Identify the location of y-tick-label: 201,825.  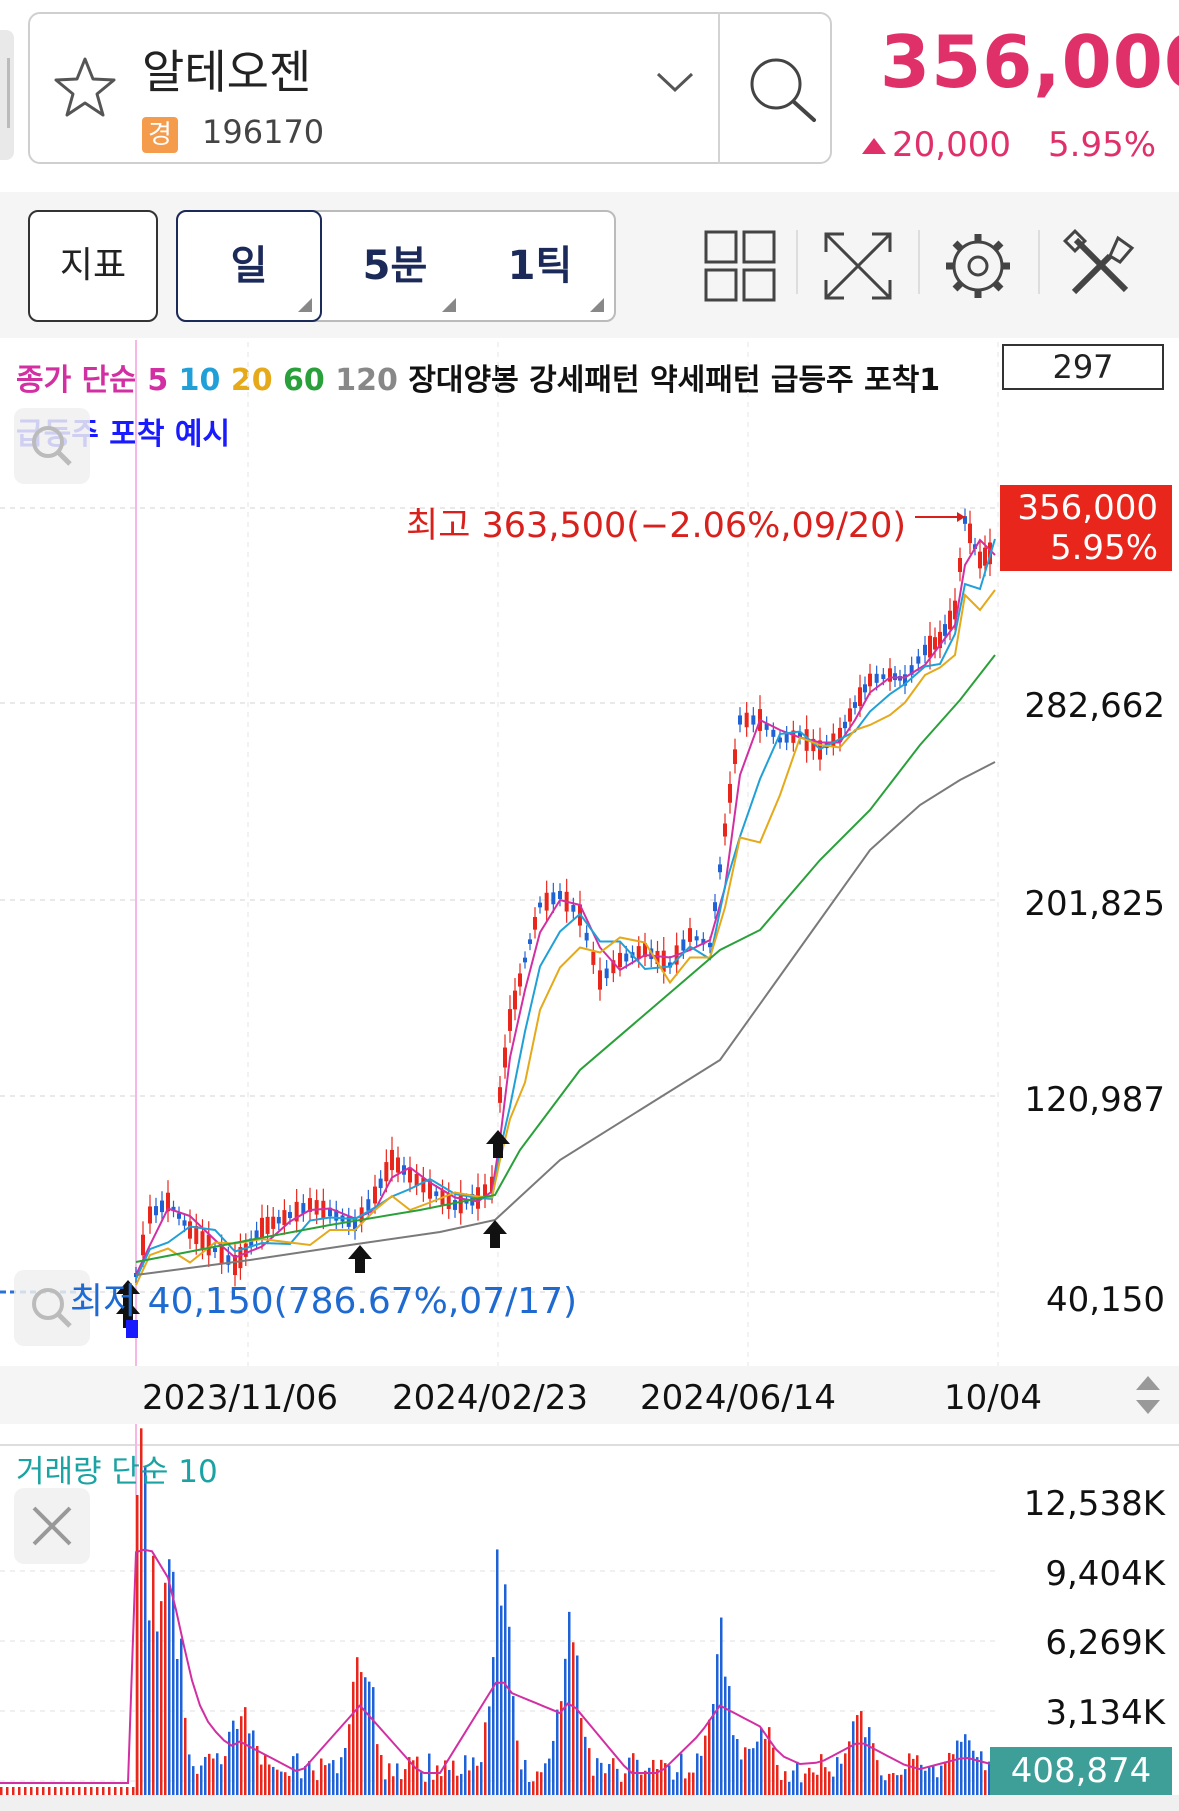
(1094, 904).